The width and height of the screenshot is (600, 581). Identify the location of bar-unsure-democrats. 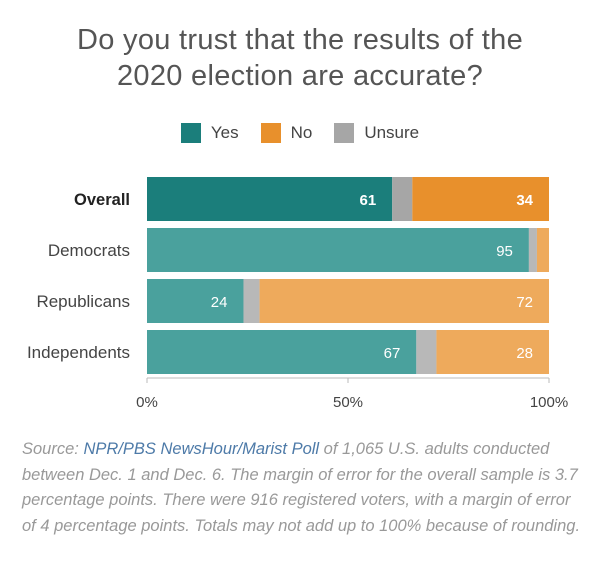
(532, 250).